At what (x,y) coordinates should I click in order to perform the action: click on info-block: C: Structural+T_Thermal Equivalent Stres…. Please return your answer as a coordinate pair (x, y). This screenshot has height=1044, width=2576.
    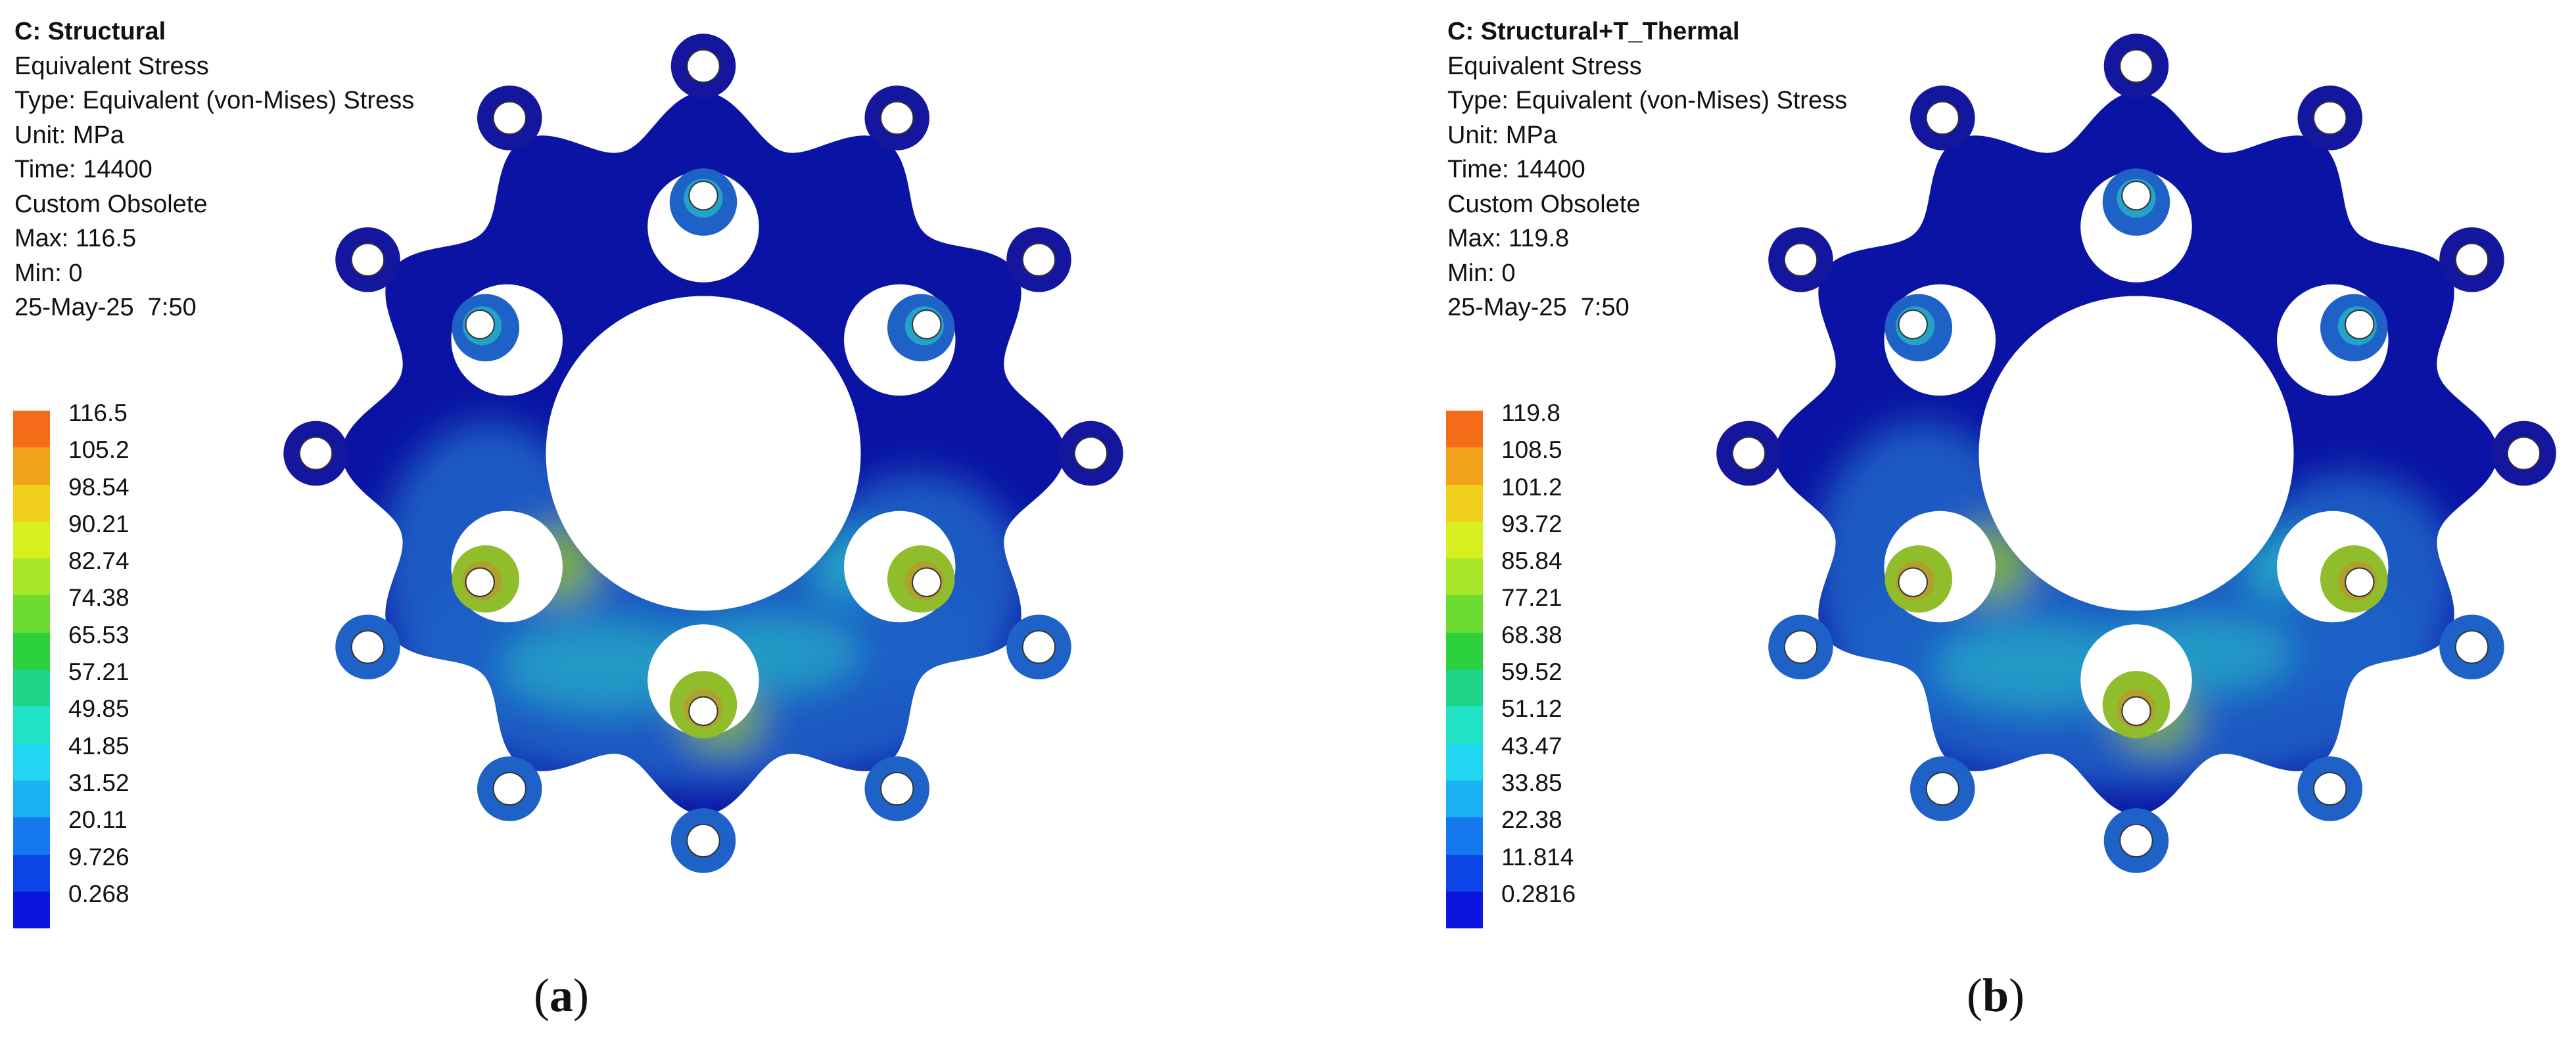
    Looking at the image, I should click on (1647, 169).